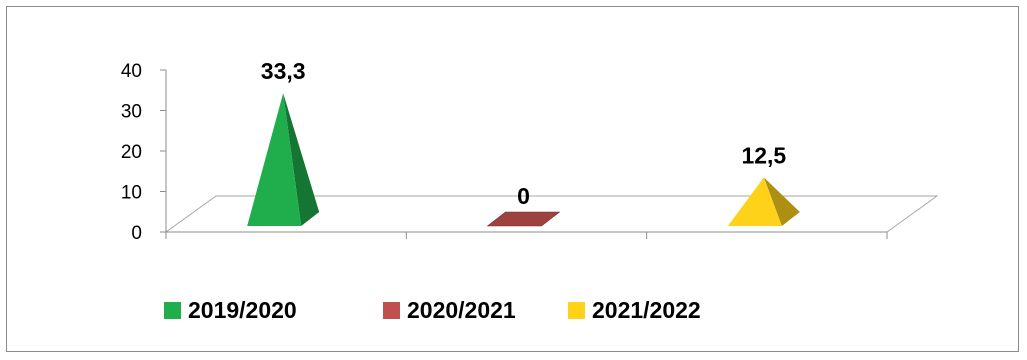 This screenshot has height=360, width=1027. I want to click on pyramid-flat-base, so click(523, 219).